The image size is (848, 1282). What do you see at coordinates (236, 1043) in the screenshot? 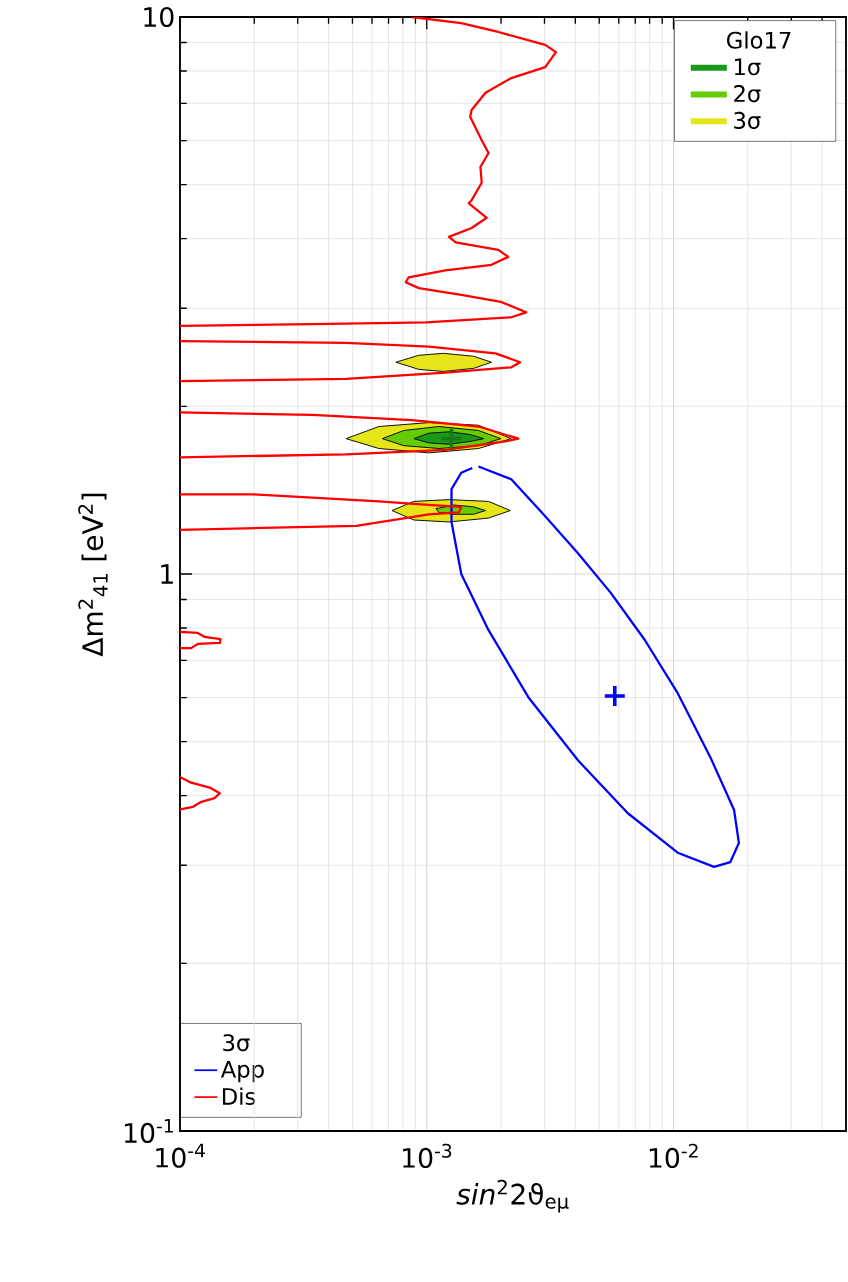
I see `annotation: 3σ` at bounding box center [236, 1043].